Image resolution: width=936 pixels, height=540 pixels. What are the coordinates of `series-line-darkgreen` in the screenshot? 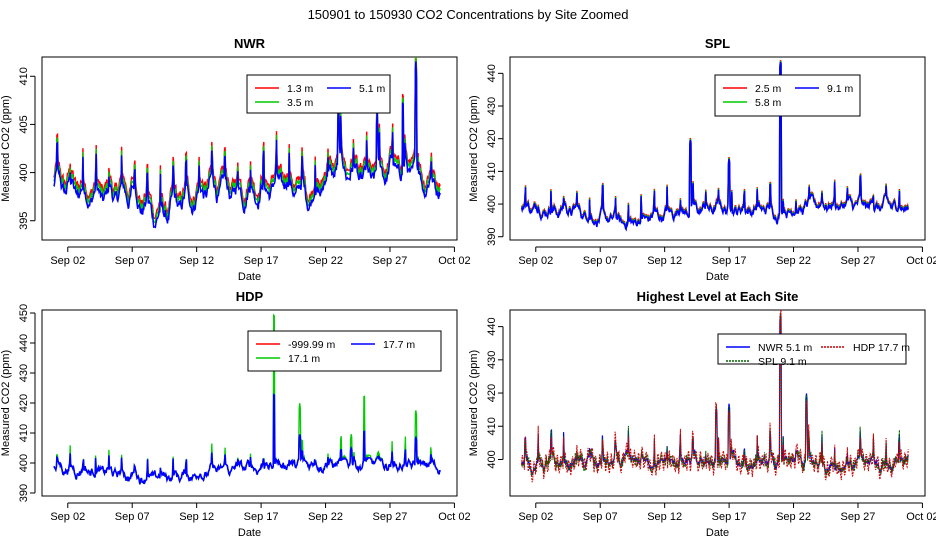 It's located at (715, 394).